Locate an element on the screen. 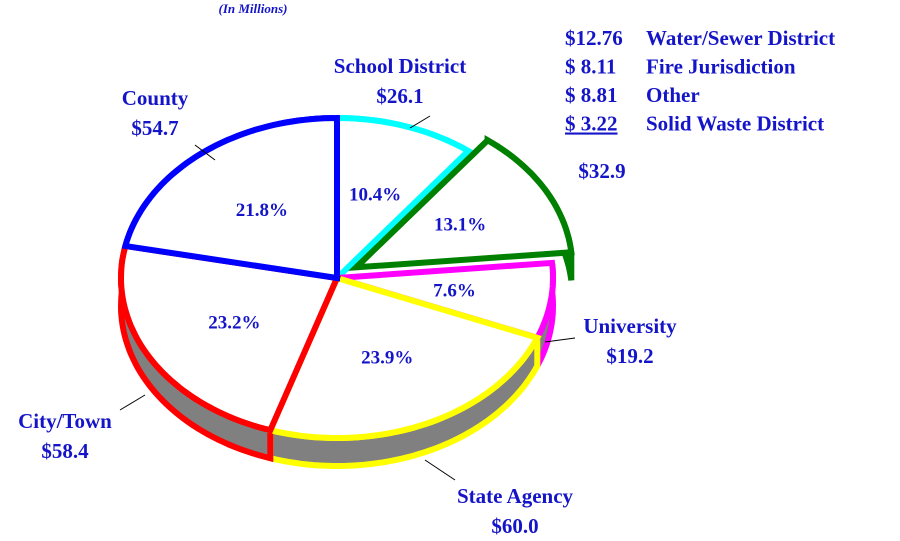 The height and width of the screenshot is (541, 900). category-label: State Agency is located at coordinates (515, 496).